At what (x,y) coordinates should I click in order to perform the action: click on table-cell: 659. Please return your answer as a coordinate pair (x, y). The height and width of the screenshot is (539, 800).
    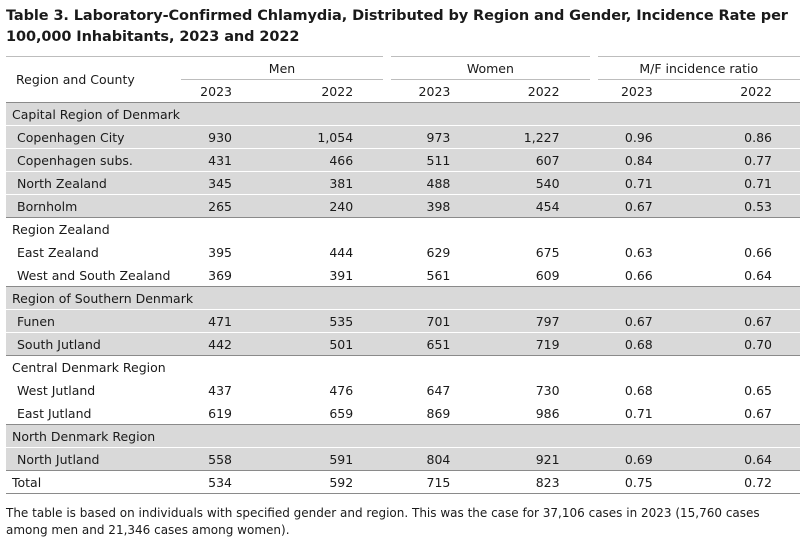
    Looking at the image, I should click on (335, 413).